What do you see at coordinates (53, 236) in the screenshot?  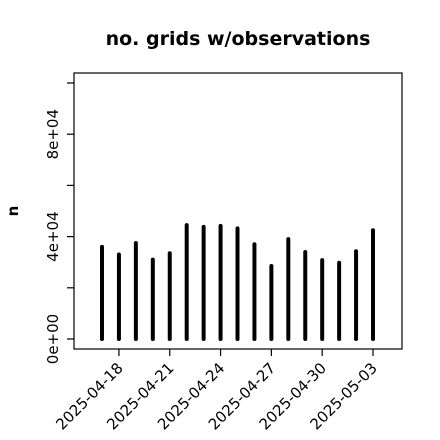 I see `y-tick-label: 4e+04` at bounding box center [53, 236].